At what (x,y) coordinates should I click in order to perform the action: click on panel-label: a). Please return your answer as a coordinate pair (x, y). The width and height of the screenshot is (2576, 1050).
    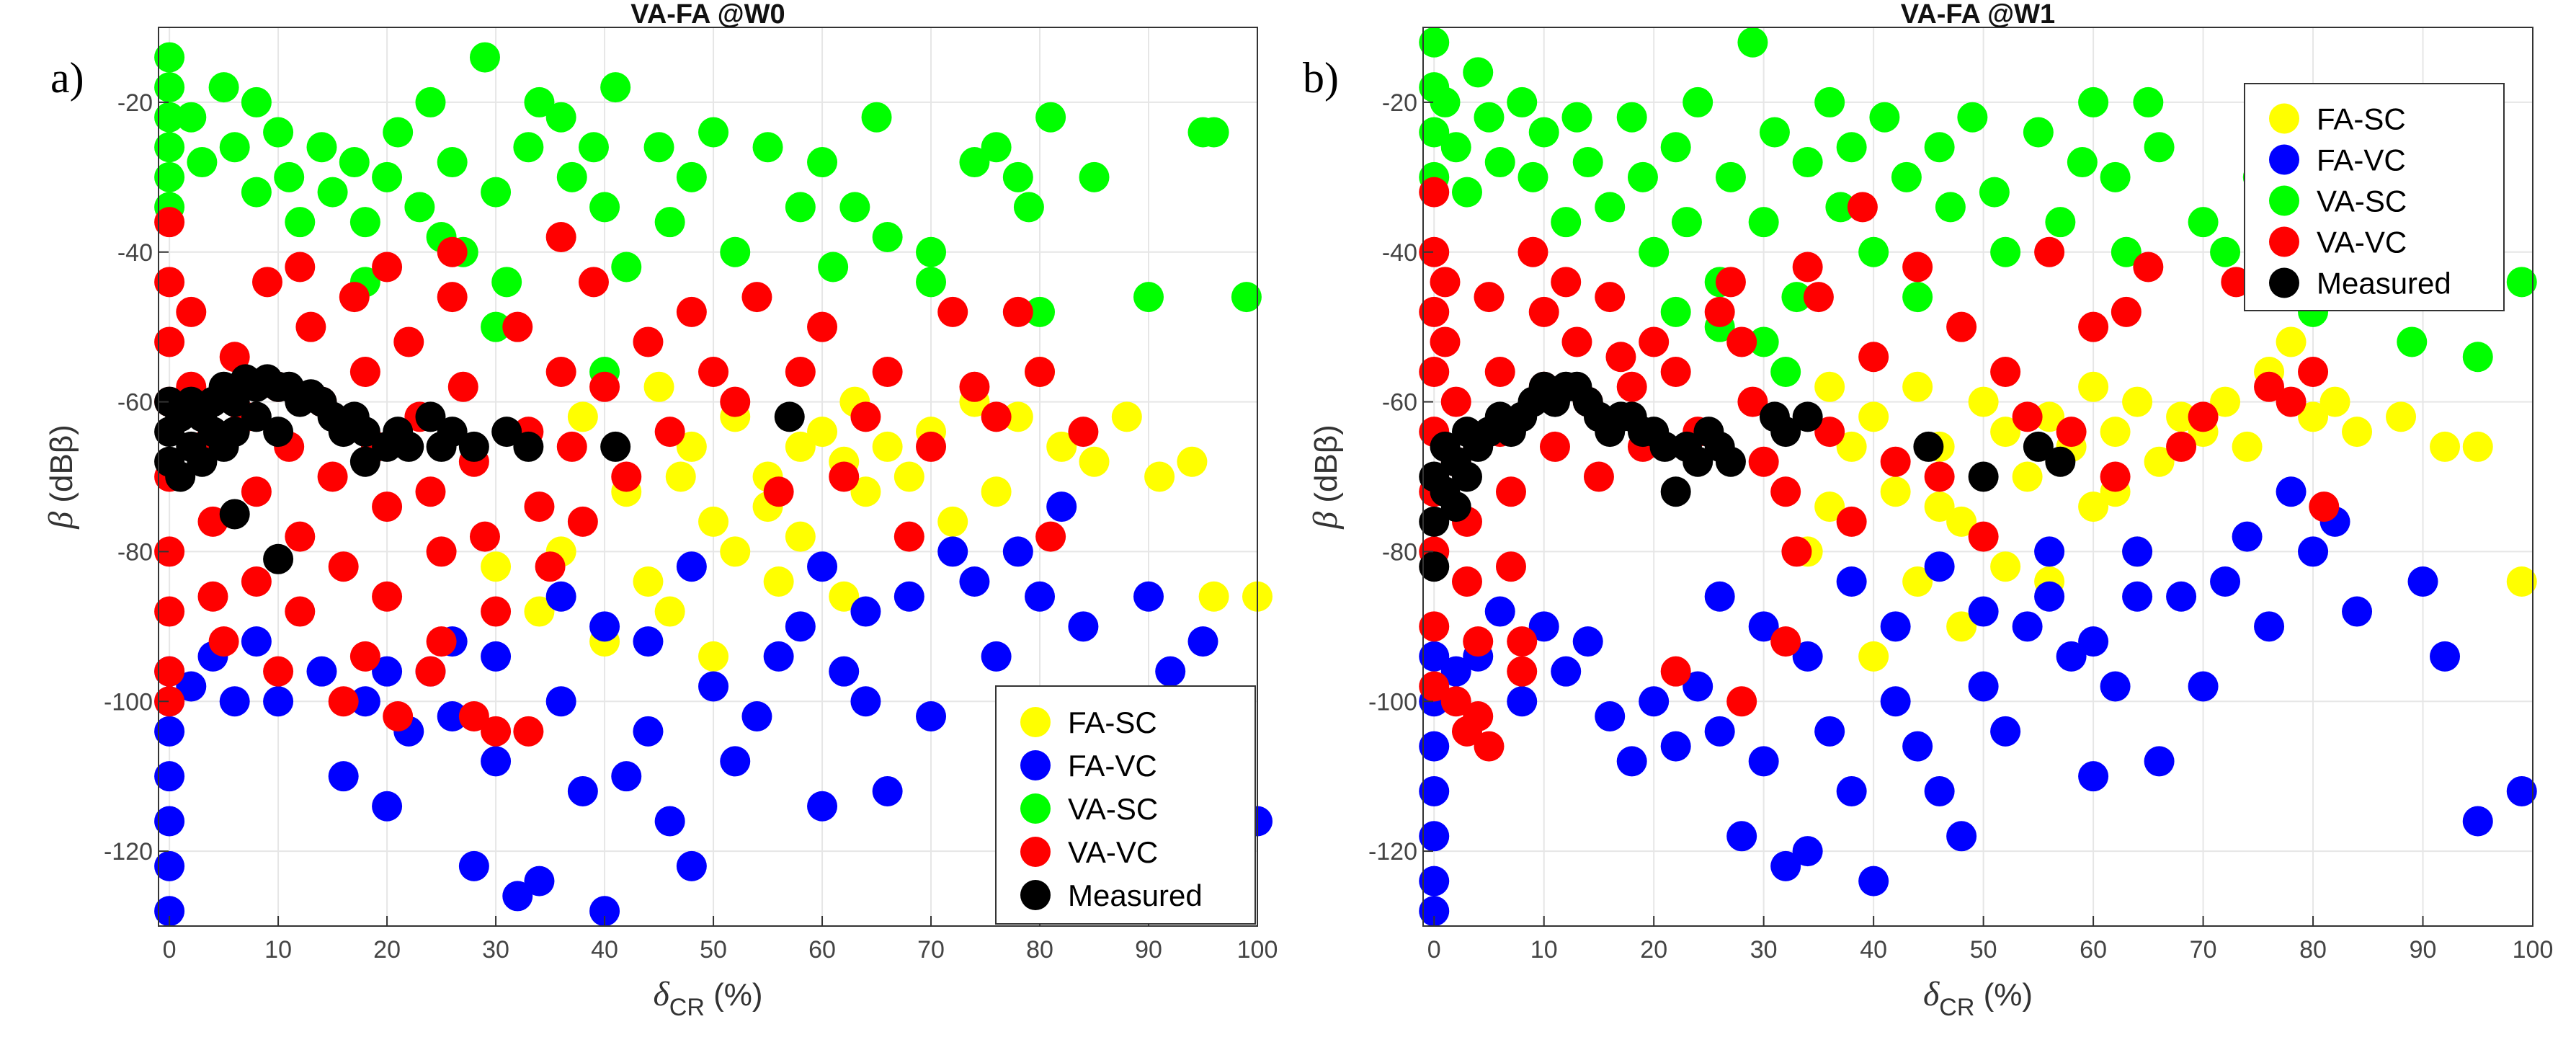
    Looking at the image, I should click on (67, 78).